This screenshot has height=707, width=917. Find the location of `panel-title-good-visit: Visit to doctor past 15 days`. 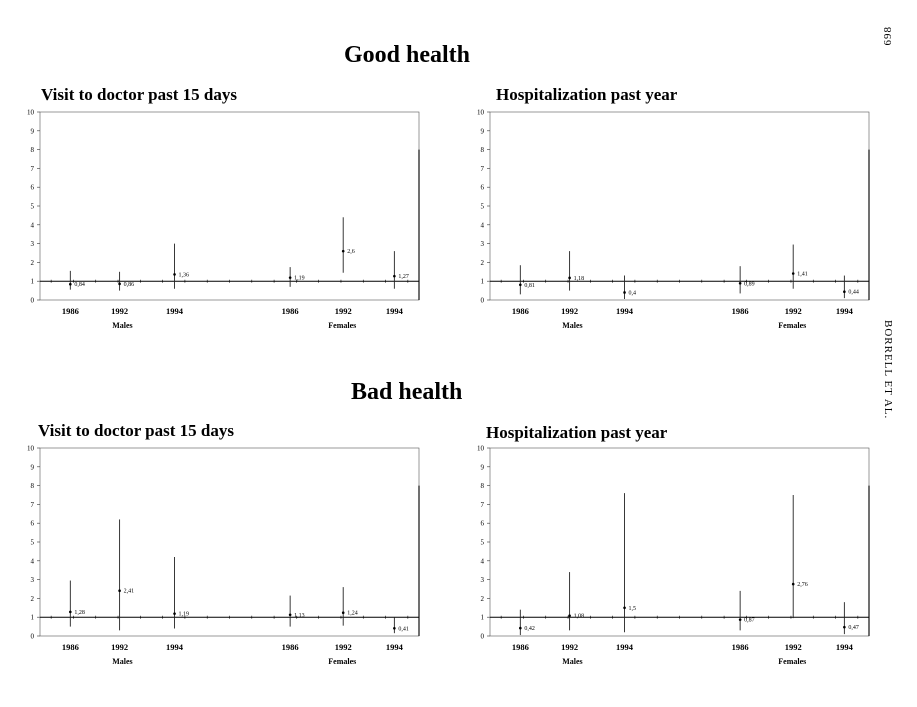

panel-title-good-visit: Visit to doctor past 15 days is located at coordinates (139, 94).